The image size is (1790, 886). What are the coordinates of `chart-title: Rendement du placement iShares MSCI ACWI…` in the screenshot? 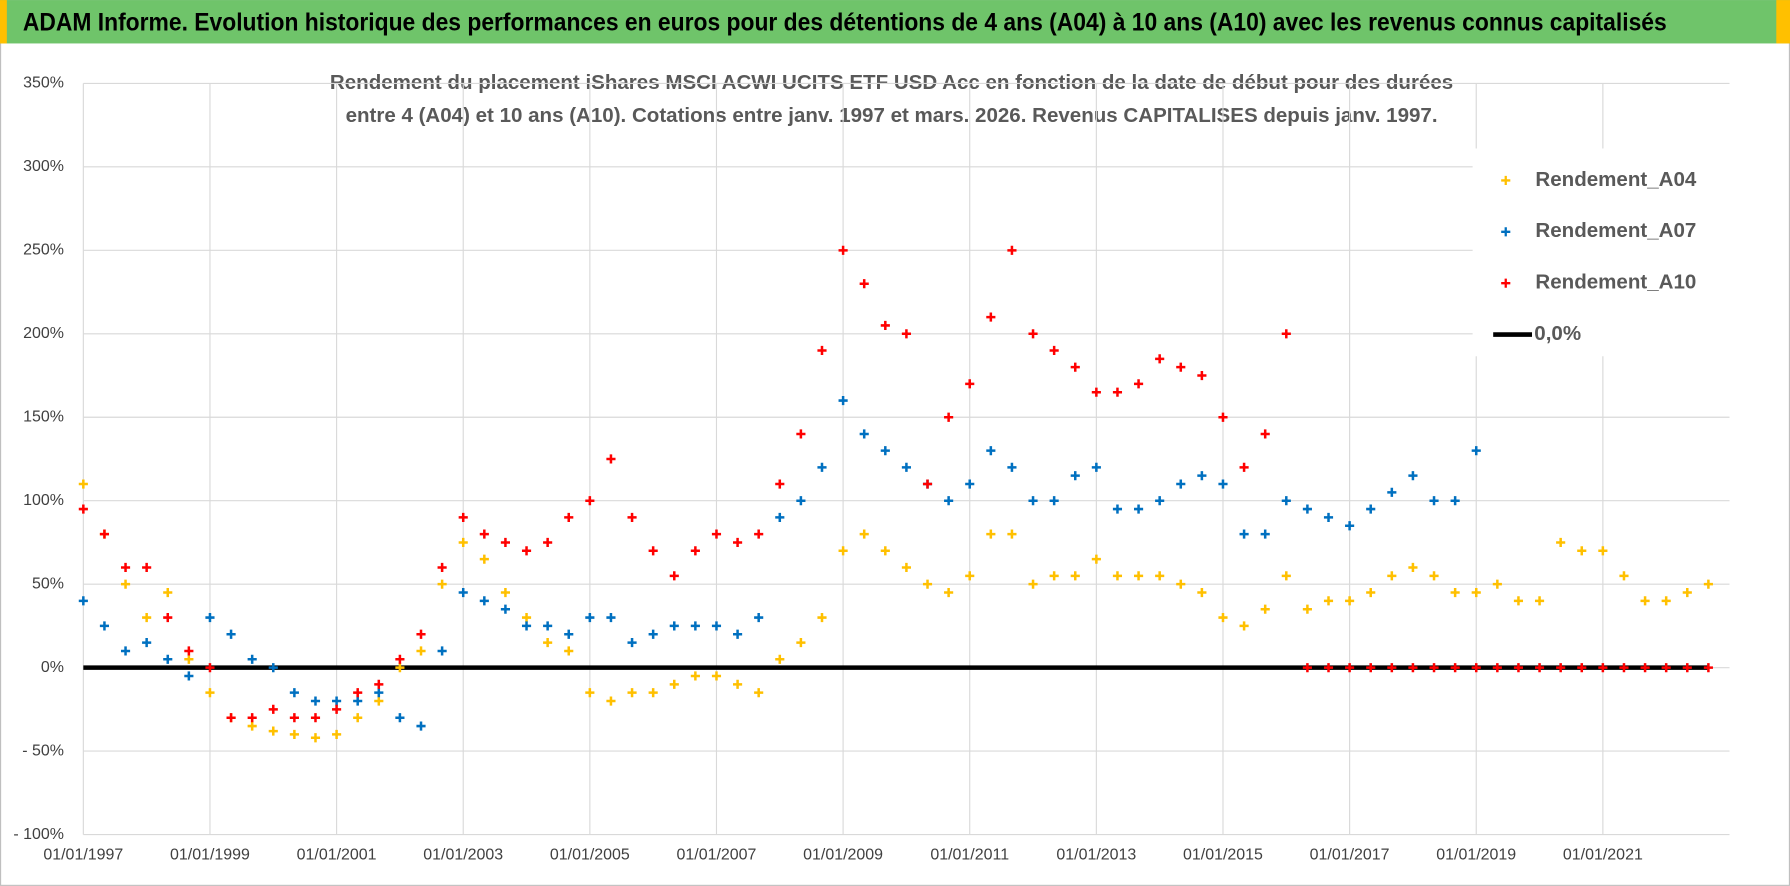 It's located at (891, 82).